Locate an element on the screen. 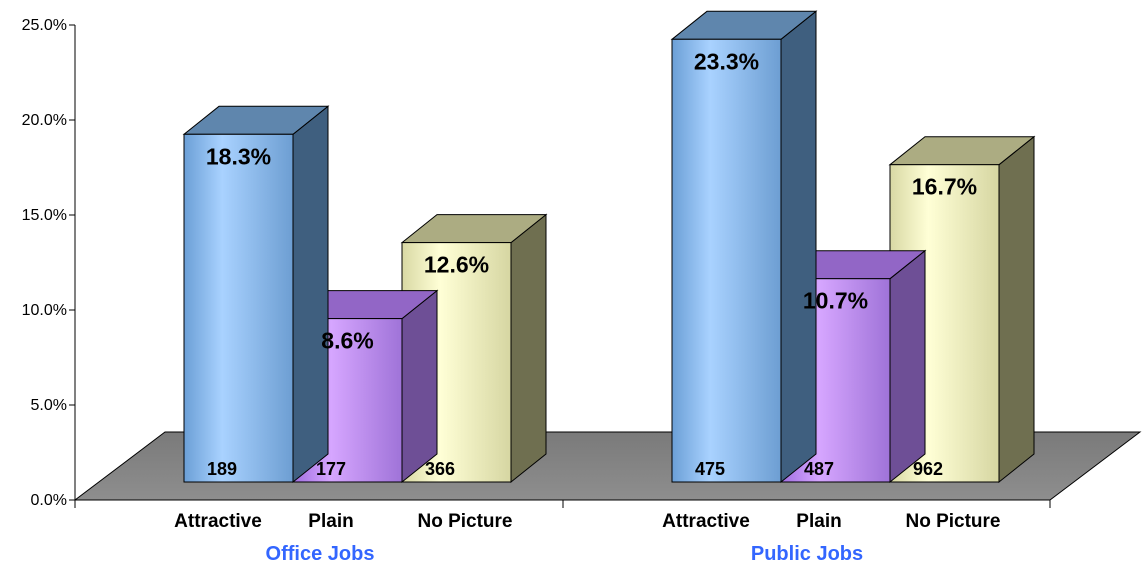 The height and width of the screenshot is (570, 1143). y-tick-label: 0.0% is located at coordinates (49, 500).